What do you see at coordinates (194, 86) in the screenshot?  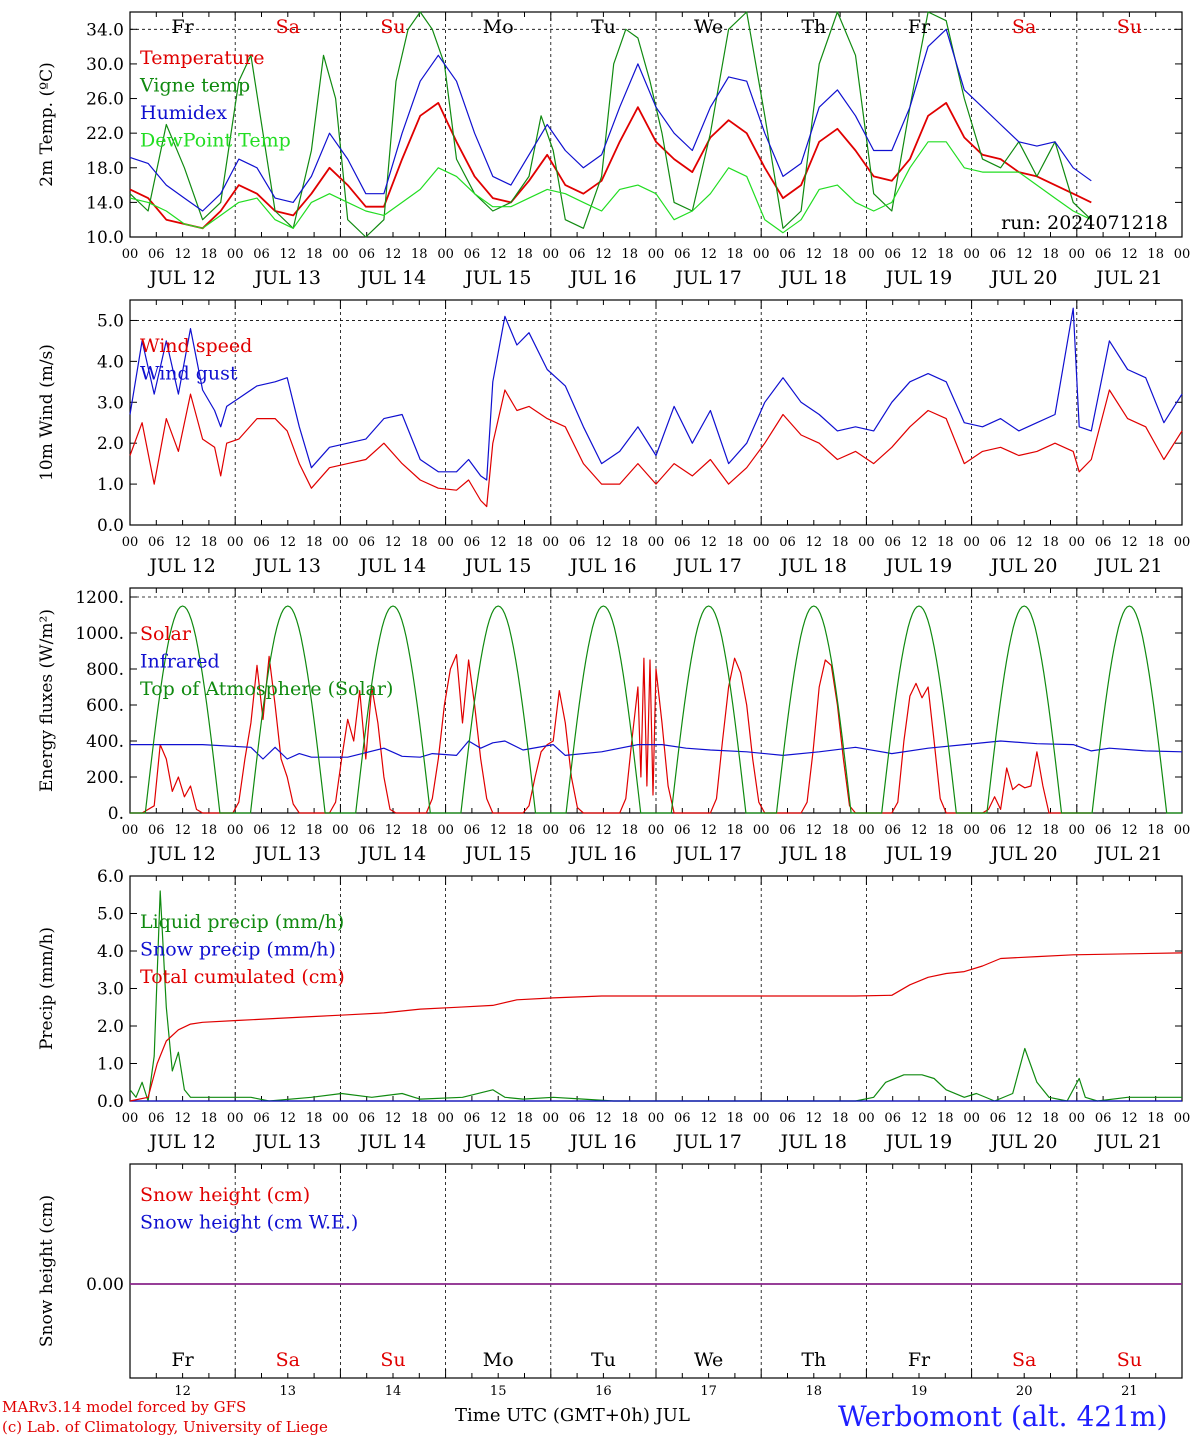 I see `legend-entry: Vigne temp` at bounding box center [194, 86].